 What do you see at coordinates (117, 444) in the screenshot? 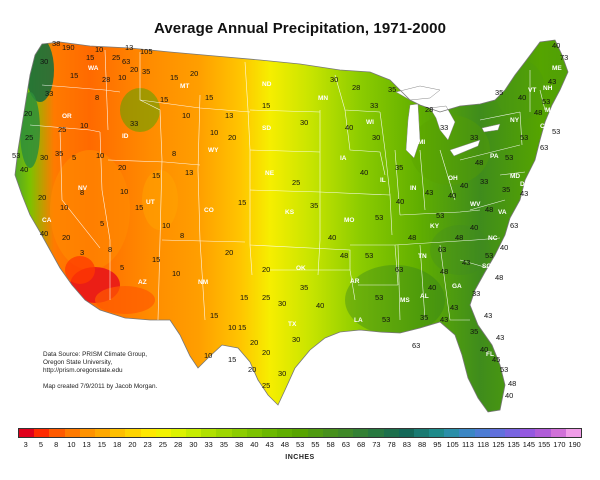
I see `legend-tick-label: 18` at bounding box center [117, 444].